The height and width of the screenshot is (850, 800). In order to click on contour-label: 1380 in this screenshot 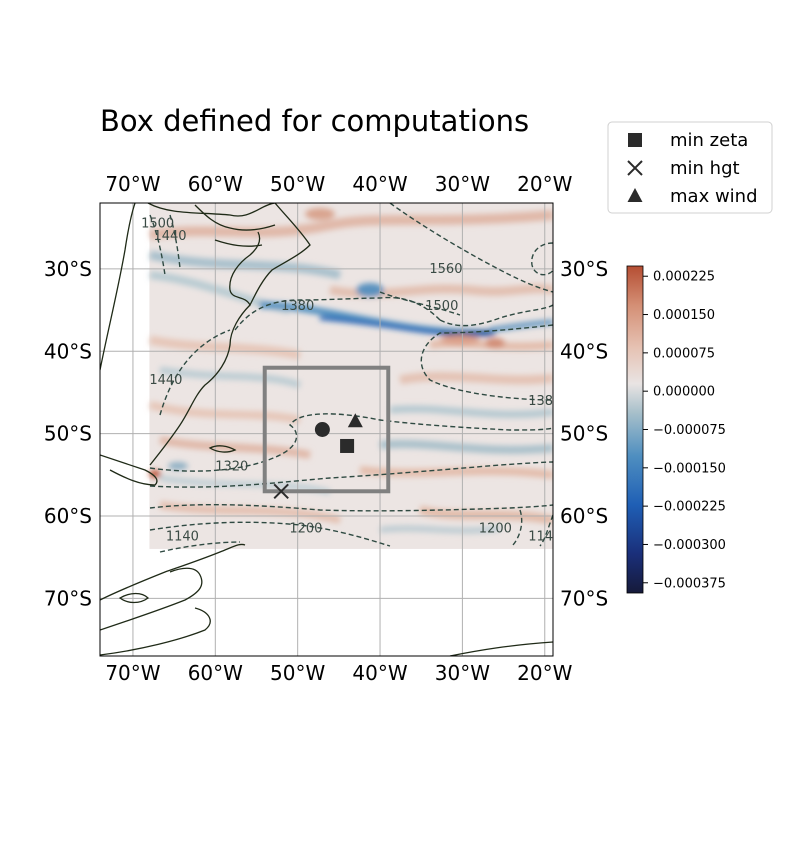, I will do `click(297, 306)`.